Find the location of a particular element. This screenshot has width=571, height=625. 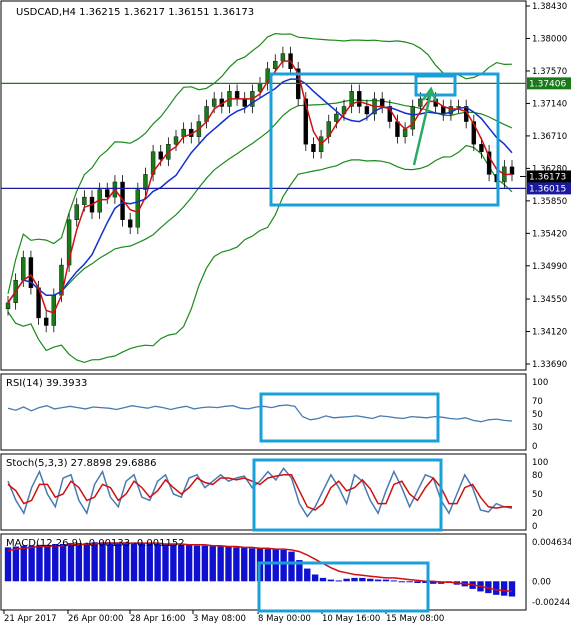

price-tick-label: 1.33690 is located at coordinates (549, 365).